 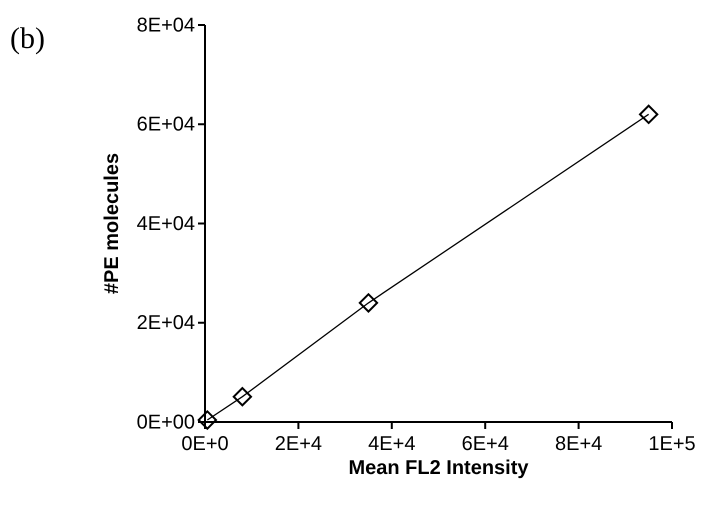 I want to click on y-axis-title: #PE molecules, so click(x=112, y=223).